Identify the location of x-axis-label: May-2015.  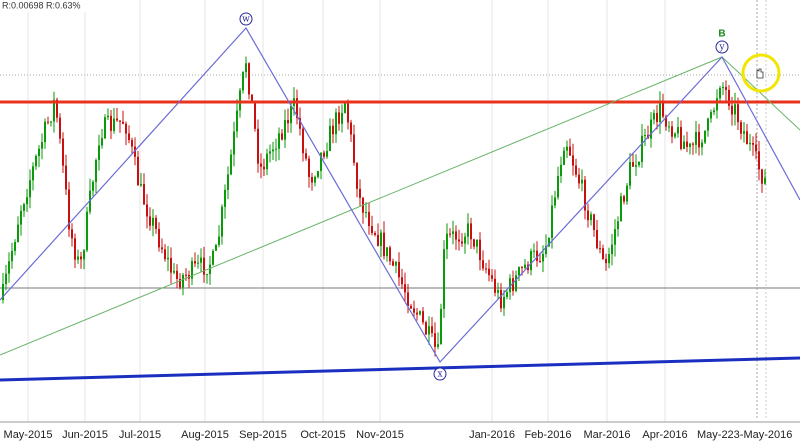
(28, 435).